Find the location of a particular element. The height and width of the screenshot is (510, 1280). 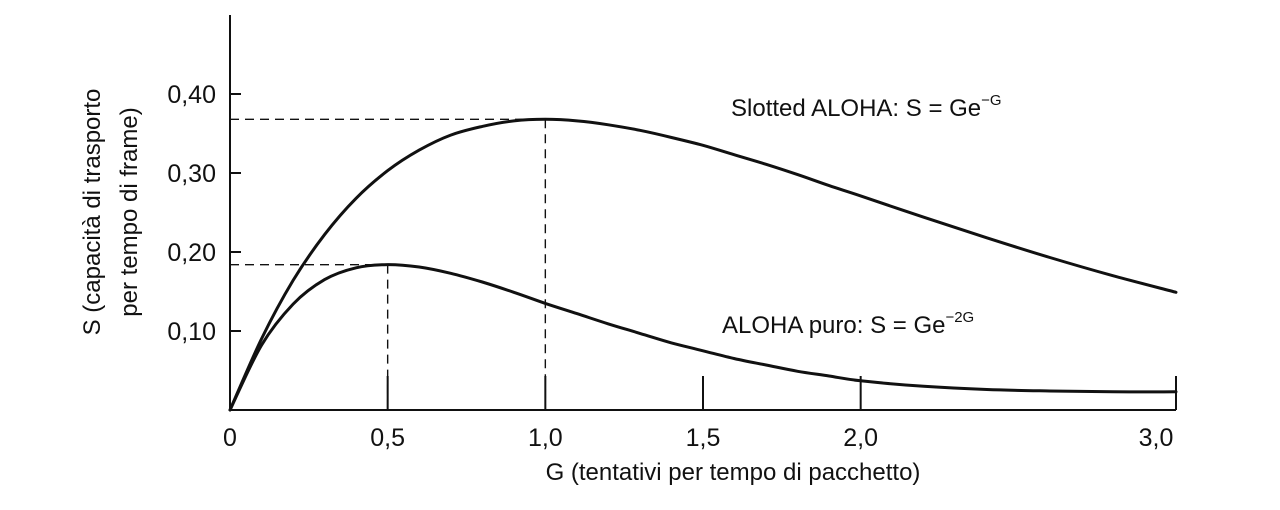

y-tick-label: 0,30 is located at coordinates (191, 174).